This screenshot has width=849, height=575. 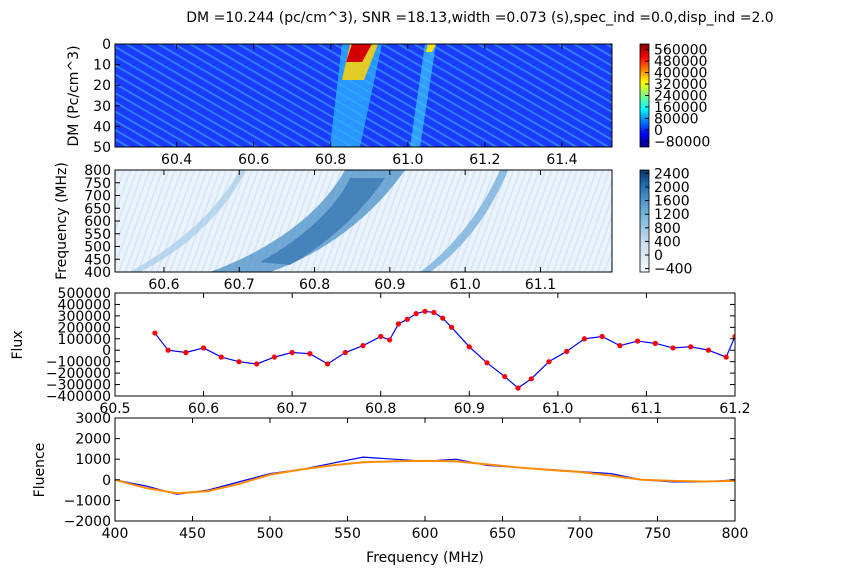 What do you see at coordinates (425, 477) in the screenshot?
I see `fluence-smoothed-line` at bounding box center [425, 477].